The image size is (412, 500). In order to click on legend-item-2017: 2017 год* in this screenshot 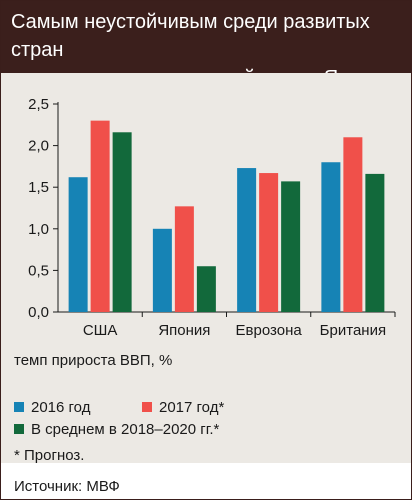, I will do `click(183, 407)`.